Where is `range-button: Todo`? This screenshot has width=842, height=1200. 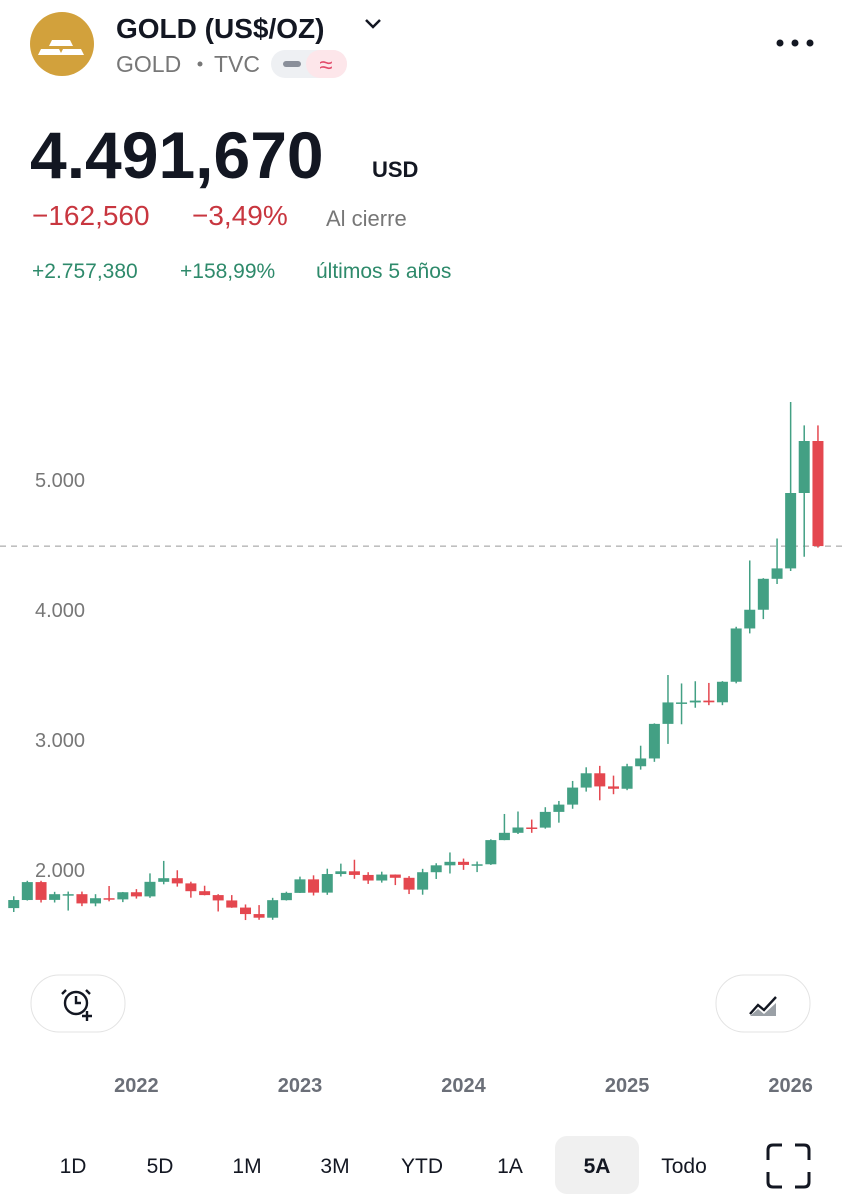
range-button: Todo is located at coordinates (684, 1166).